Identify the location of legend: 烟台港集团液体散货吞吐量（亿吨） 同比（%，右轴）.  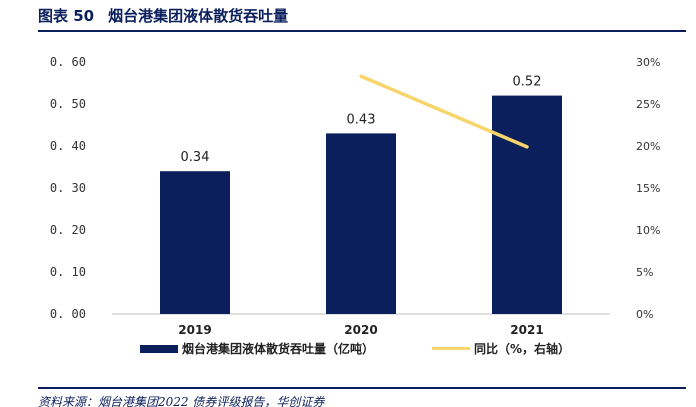
(355, 348).